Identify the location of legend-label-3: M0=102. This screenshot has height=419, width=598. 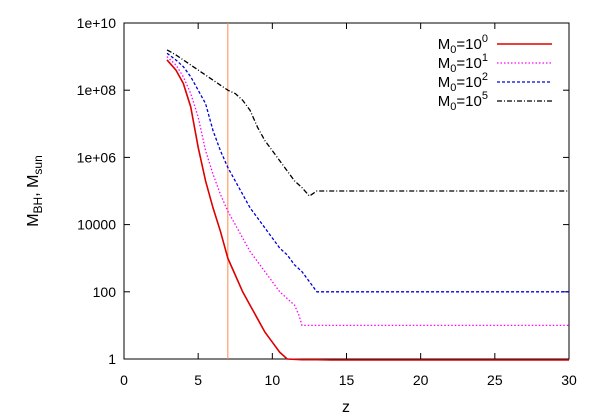
(463, 82).